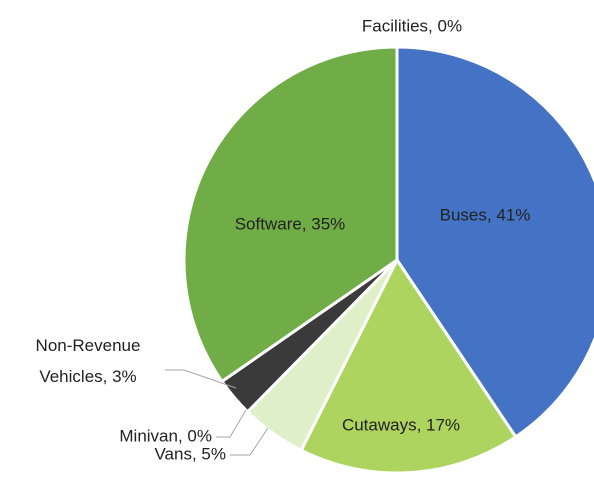 Image resolution: width=594 pixels, height=489 pixels. I want to click on data-label: Cutaways, 17%, so click(401, 424).